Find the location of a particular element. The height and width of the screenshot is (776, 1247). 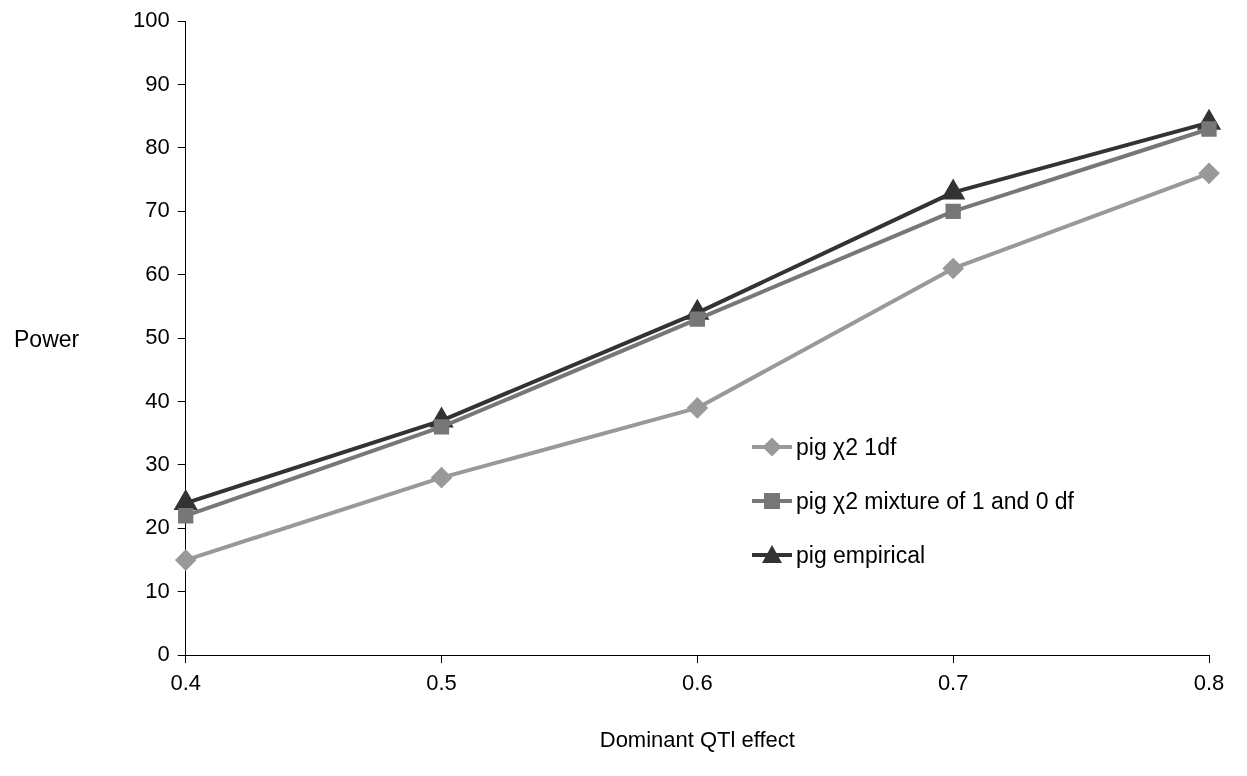

y-axis-title: Power is located at coordinates (47, 339).